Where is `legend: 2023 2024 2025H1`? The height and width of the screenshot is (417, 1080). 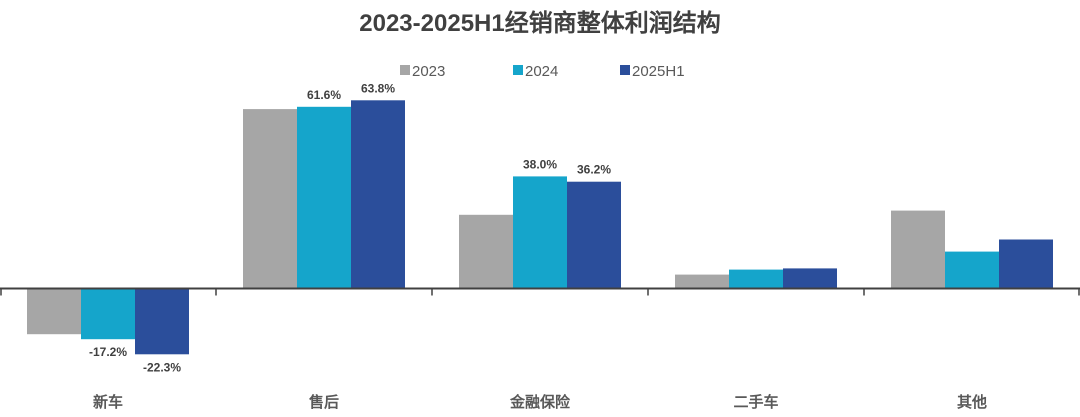
legend: 2023 2024 2025H1 is located at coordinates (542, 71).